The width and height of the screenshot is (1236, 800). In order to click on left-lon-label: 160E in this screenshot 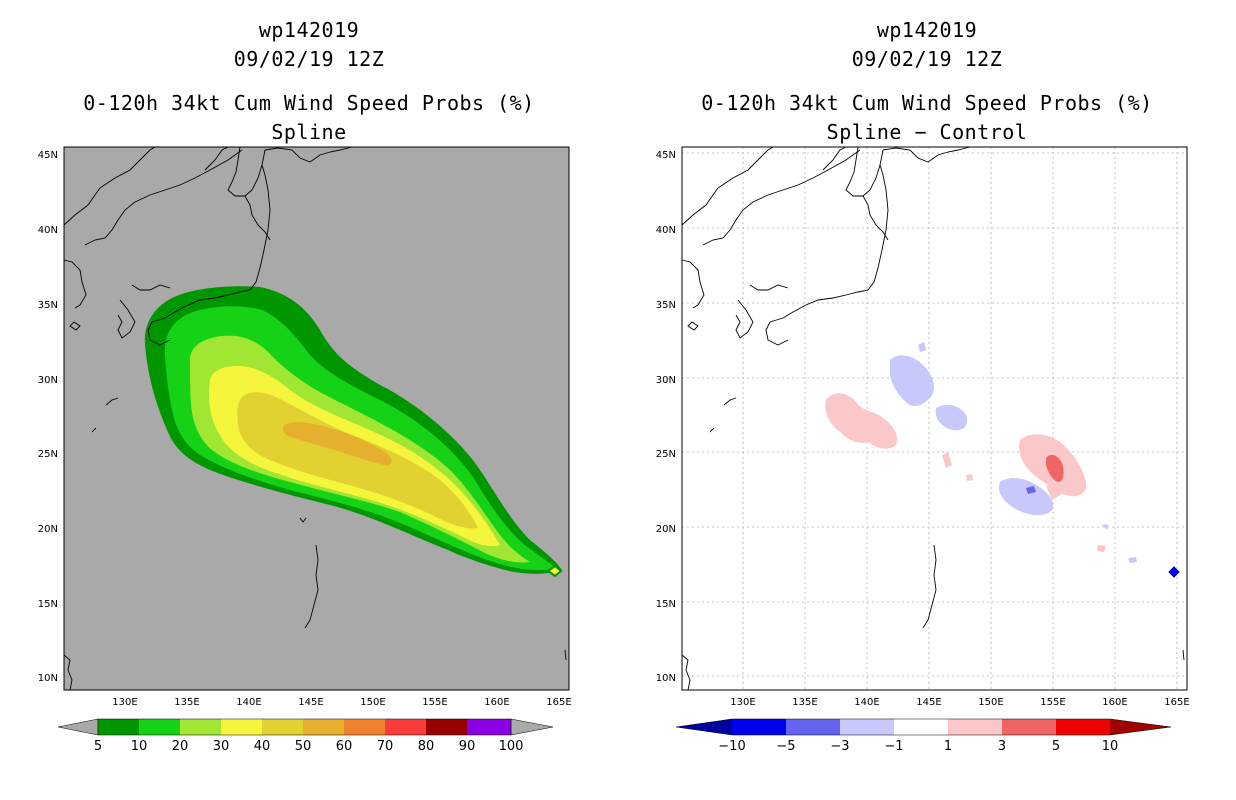, I will do `click(496, 702)`.